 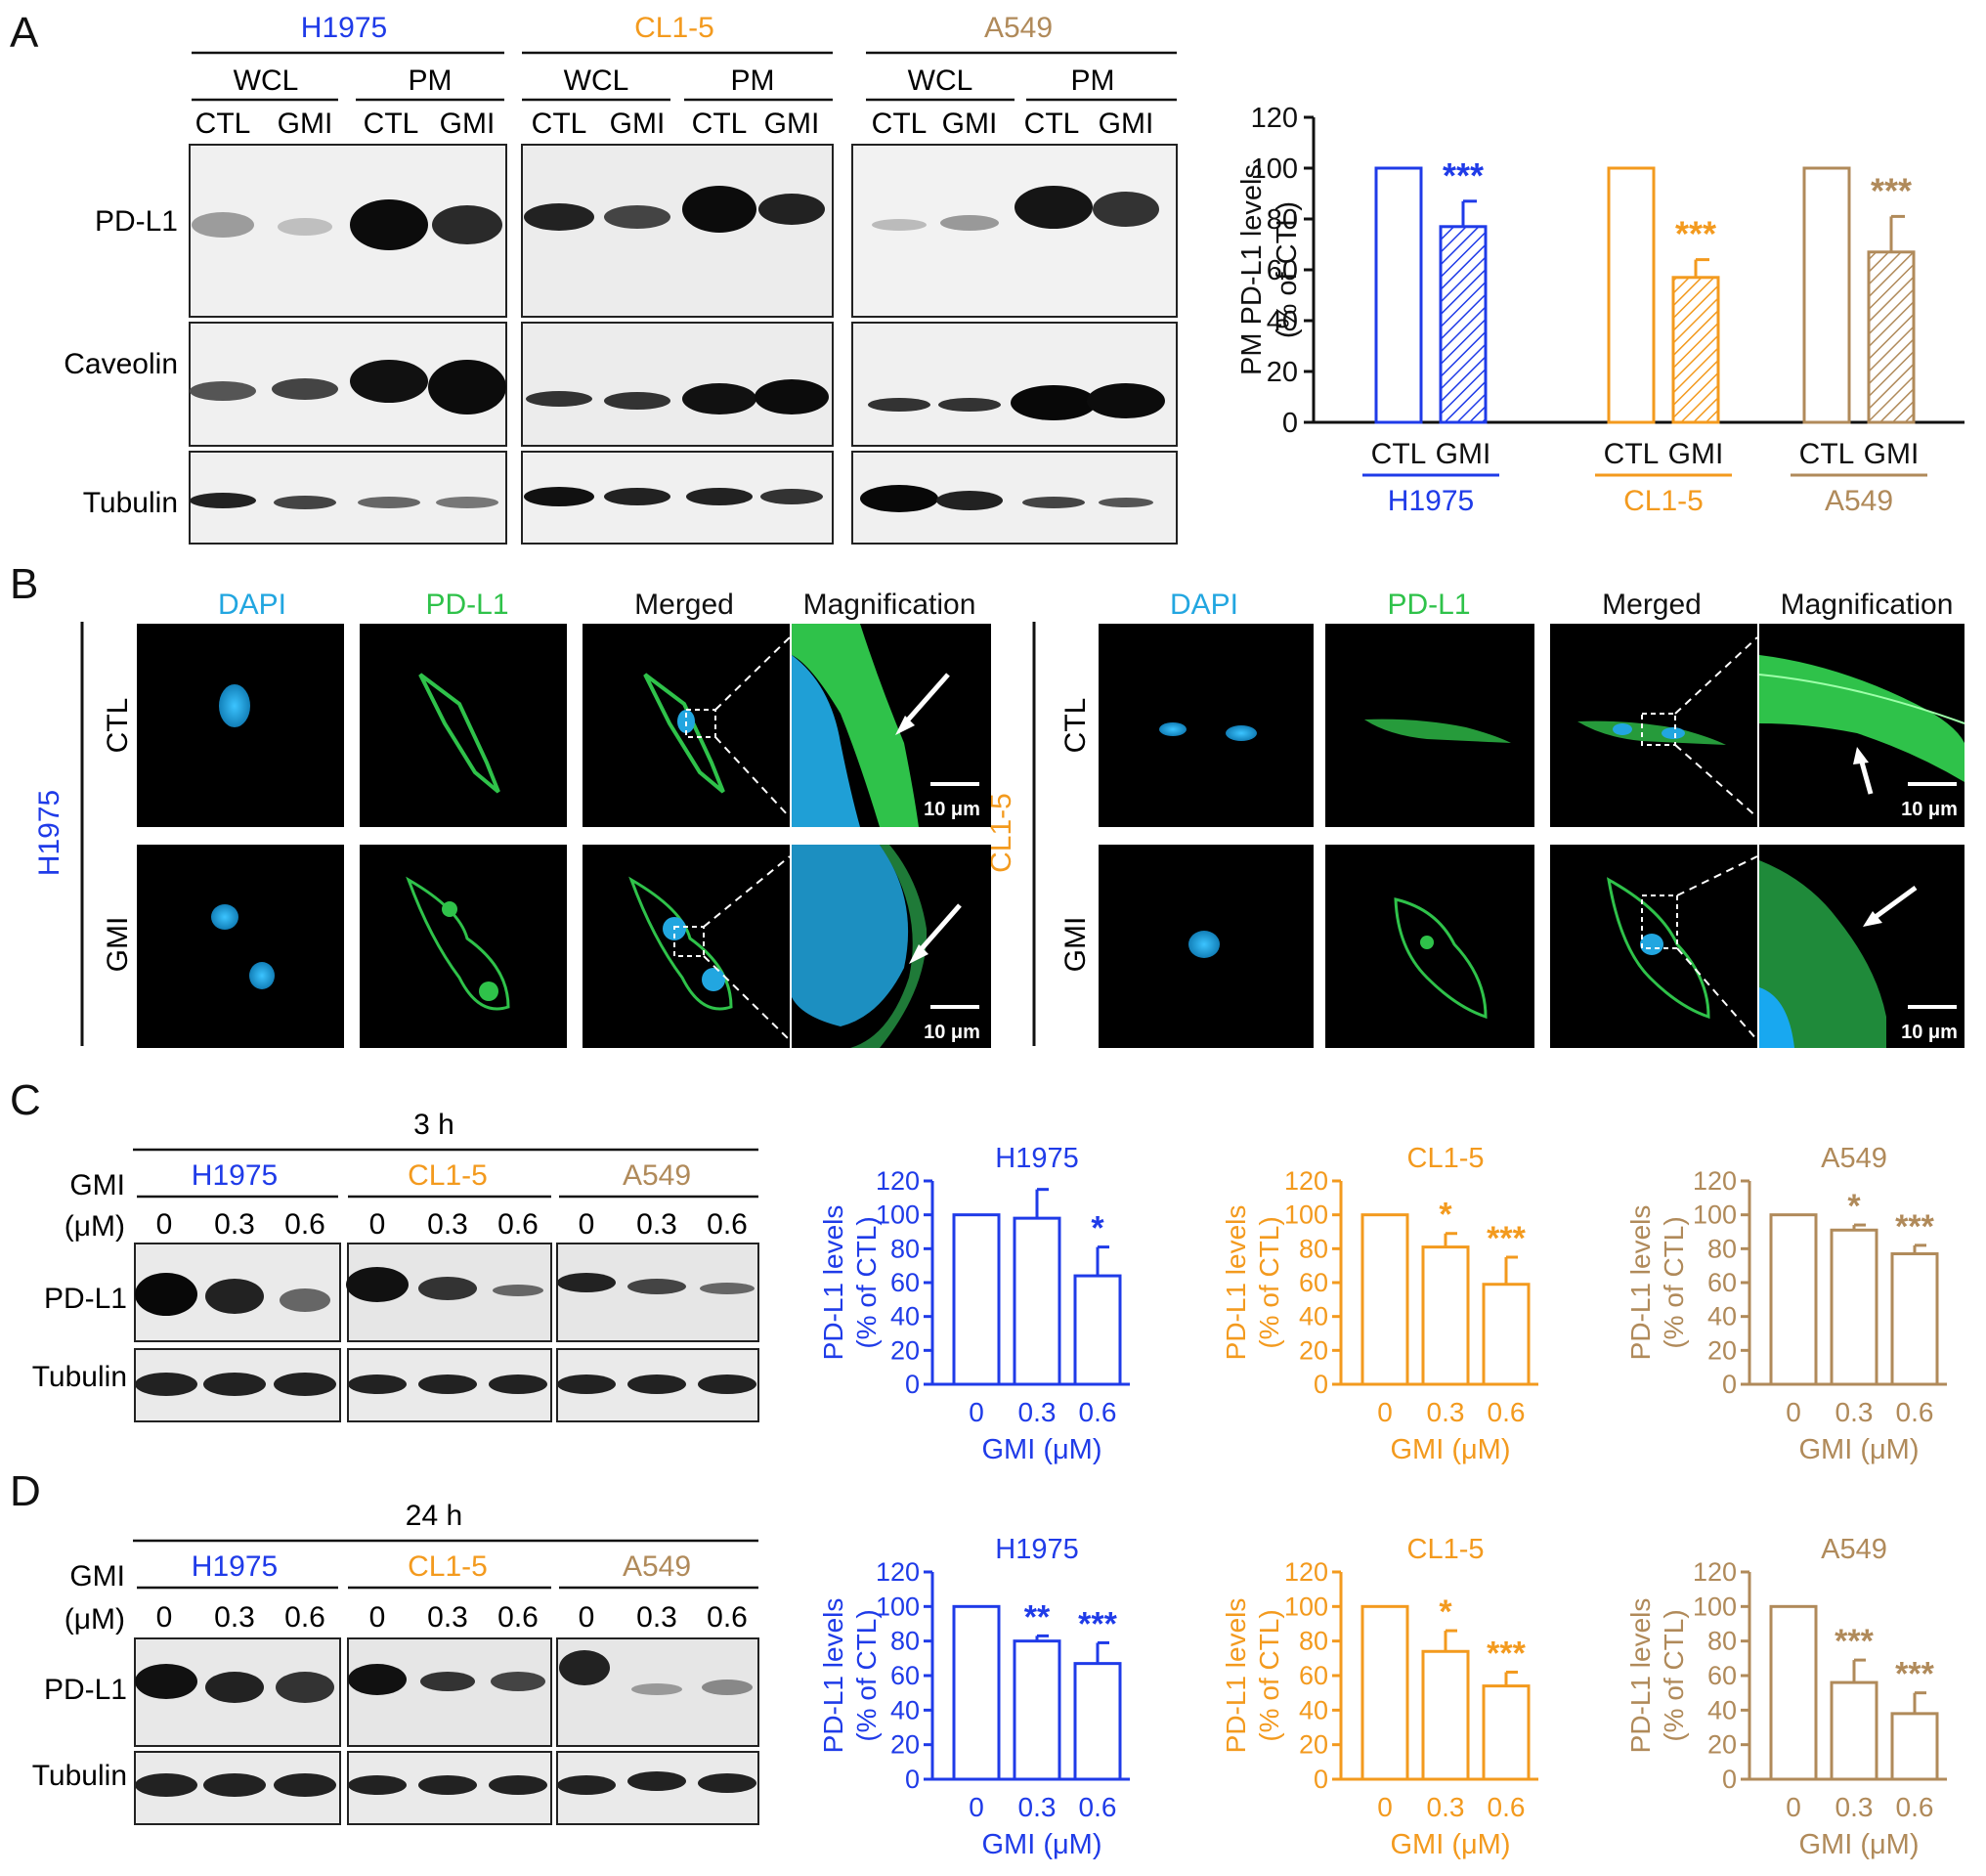 I want to click on if-cl15-ctl-dapi, so click(x=1206, y=725).